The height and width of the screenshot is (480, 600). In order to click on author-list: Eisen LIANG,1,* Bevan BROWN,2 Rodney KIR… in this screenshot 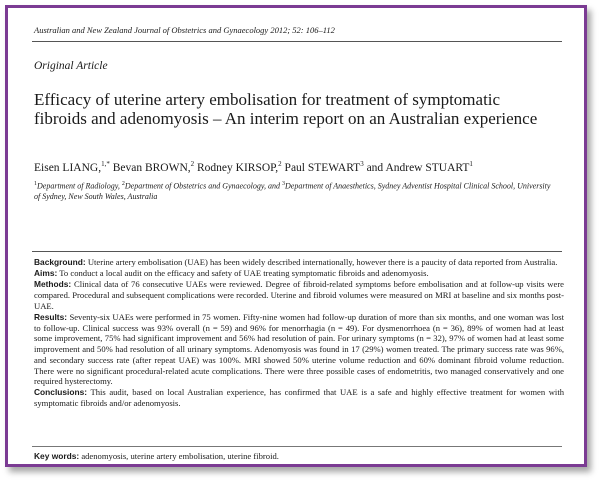, I will do `click(253, 167)`.